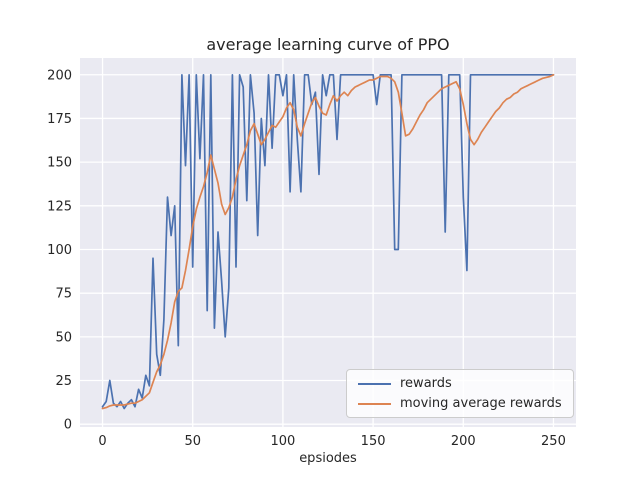 The width and height of the screenshot is (640, 480). I want to click on y-tick-label: 125, so click(59, 206).